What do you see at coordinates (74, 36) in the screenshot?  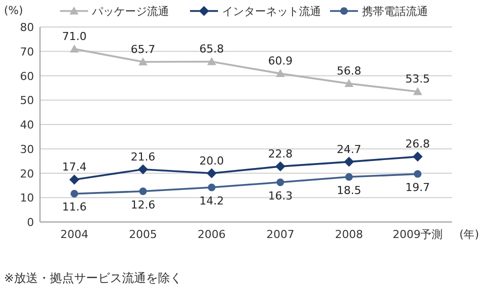 I see `data-label: 71.0` at bounding box center [74, 36].